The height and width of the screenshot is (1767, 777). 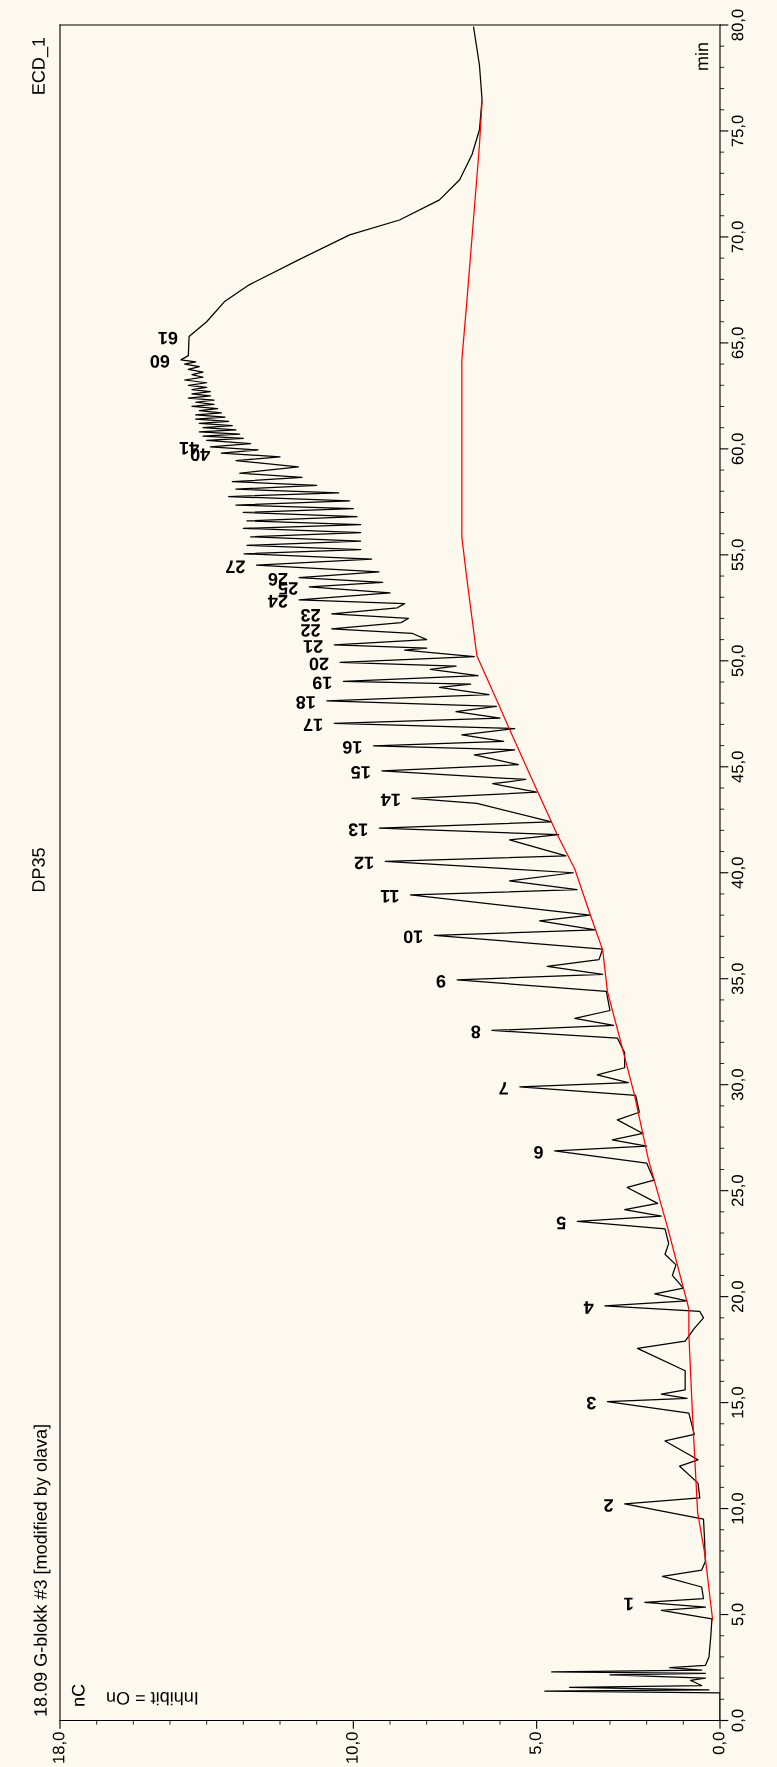 What do you see at coordinates (738, 1191) in the screenshot?
I see `y-tick-label: 25,0` at bounding box center [738, 1191].